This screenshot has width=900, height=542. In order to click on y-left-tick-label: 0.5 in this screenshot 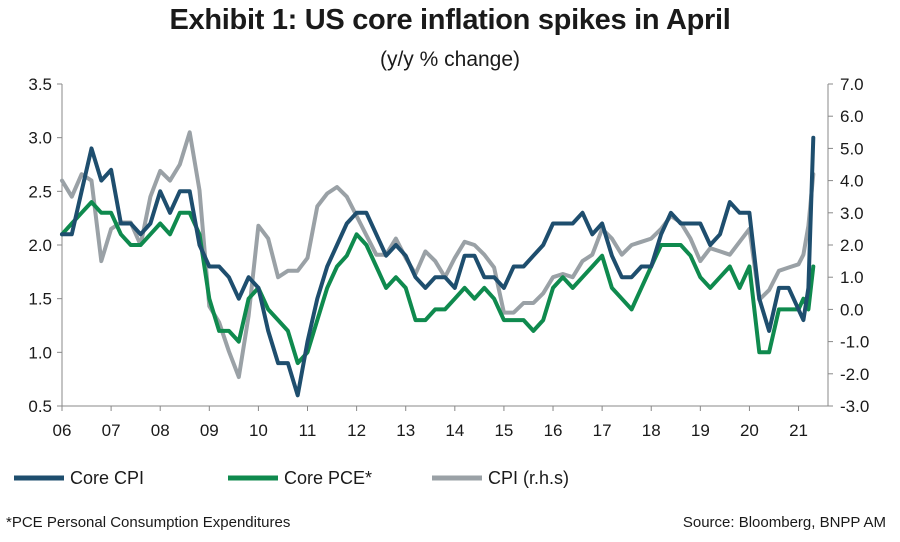, I will do `click(40, 406)`.